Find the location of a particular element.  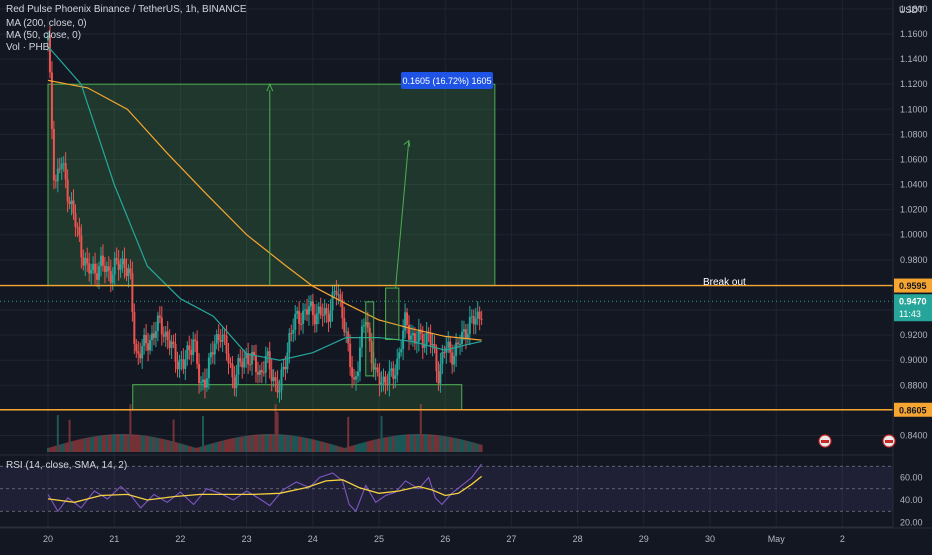

y-tick-label: 1.0200 is located at coordinates (914, 210).